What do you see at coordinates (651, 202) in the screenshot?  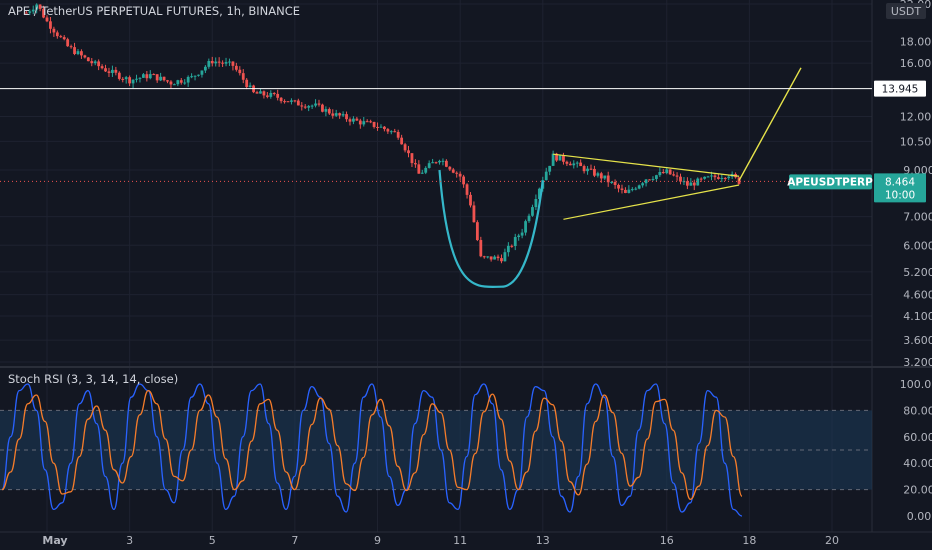 I see `triangle-lower-line` at bounding box center [651, 202].